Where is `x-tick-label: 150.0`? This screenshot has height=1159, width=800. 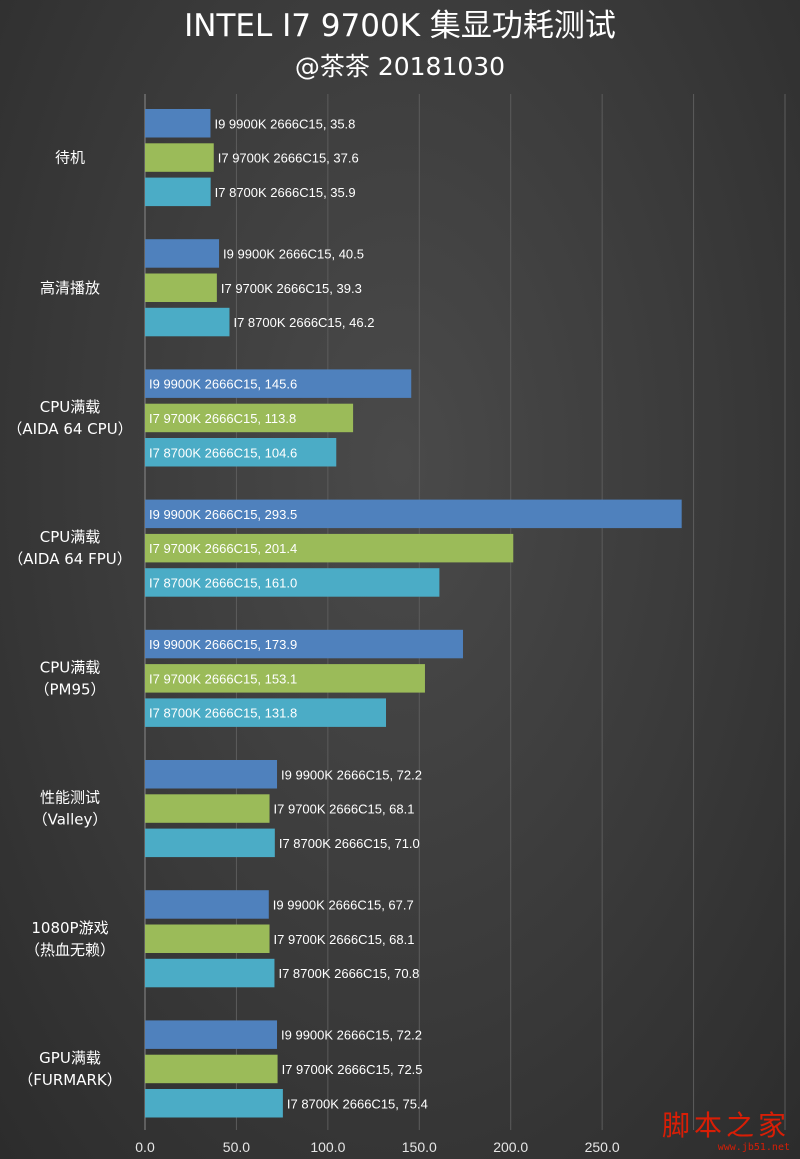 x-tick-label: 150.0 is located at coordinates (419, 1147).